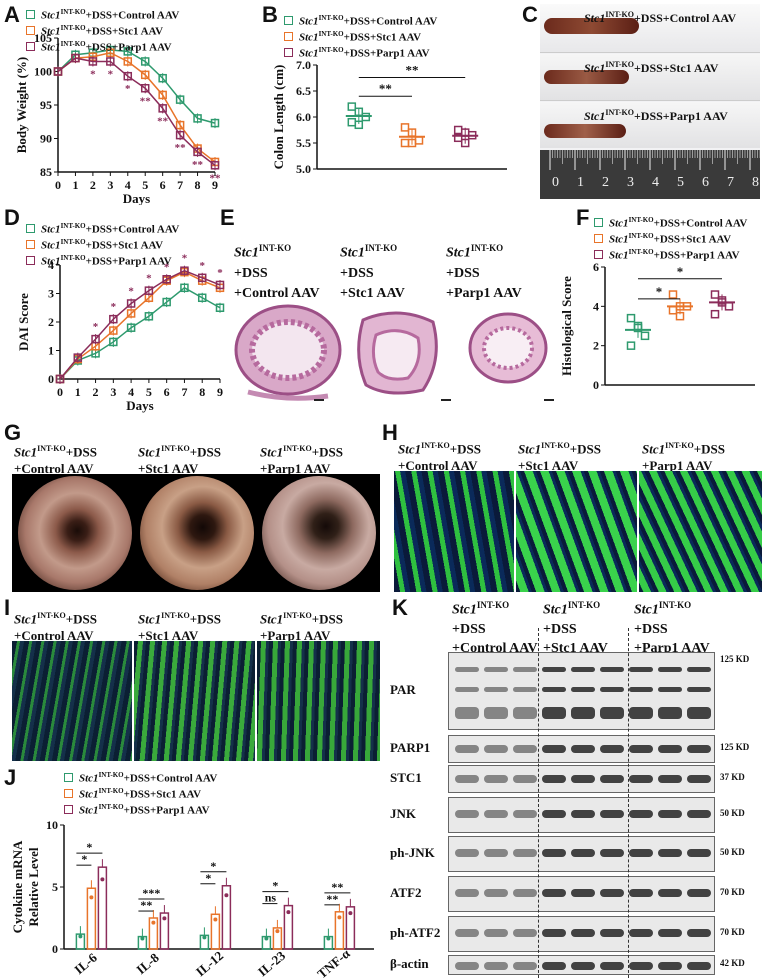  Describe the element at coordinates (12, 14) in the screenshot. I see `panel-label-a: A` at that location.